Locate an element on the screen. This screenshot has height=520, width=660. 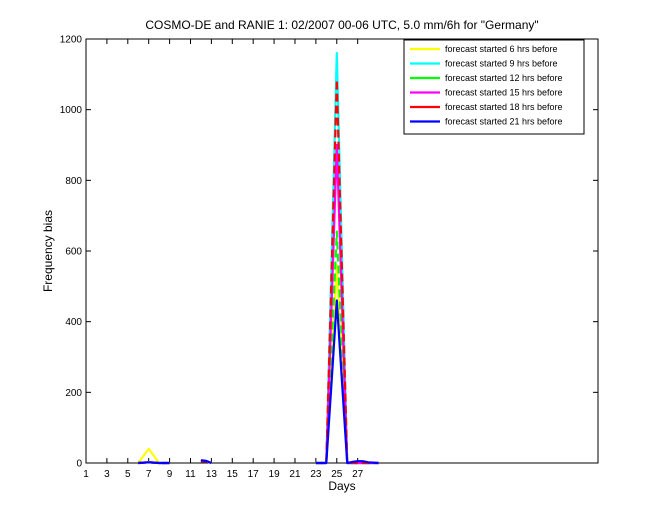
y-tick-label: 1000 is located at coordinates (71, 110).